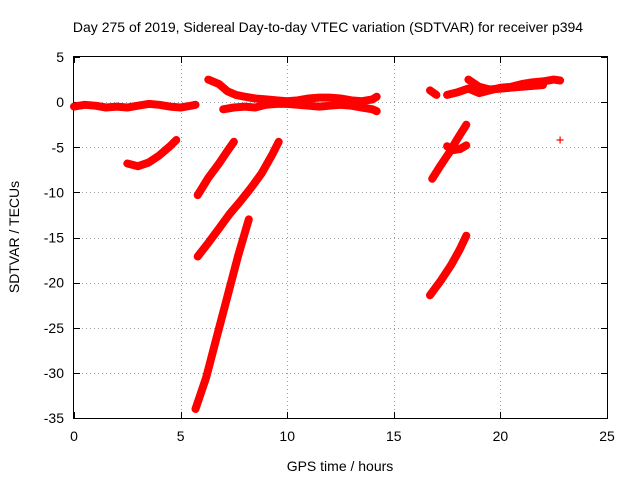  What do you see at coordinates (58, 147) in the screenshot?
I see `y-tick-label: -5` at bounding box center [58, 147].